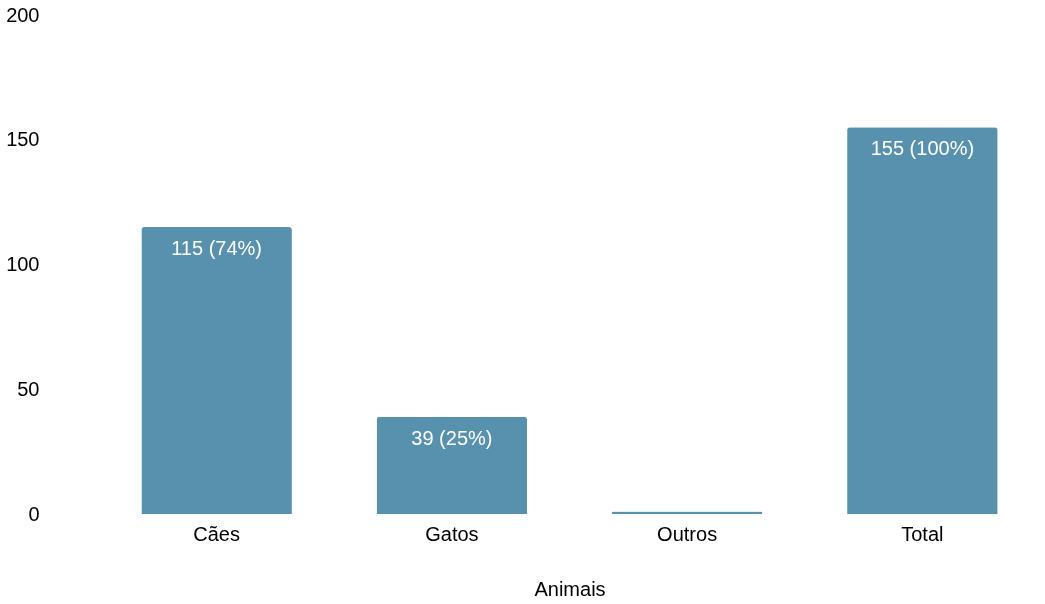 The width and height of the screenshot is (1045, 604). What do you see at coordinates (570, 588) in the screenshot?
I see `x-axis-title: Animais` at bounding box center [570, 588].